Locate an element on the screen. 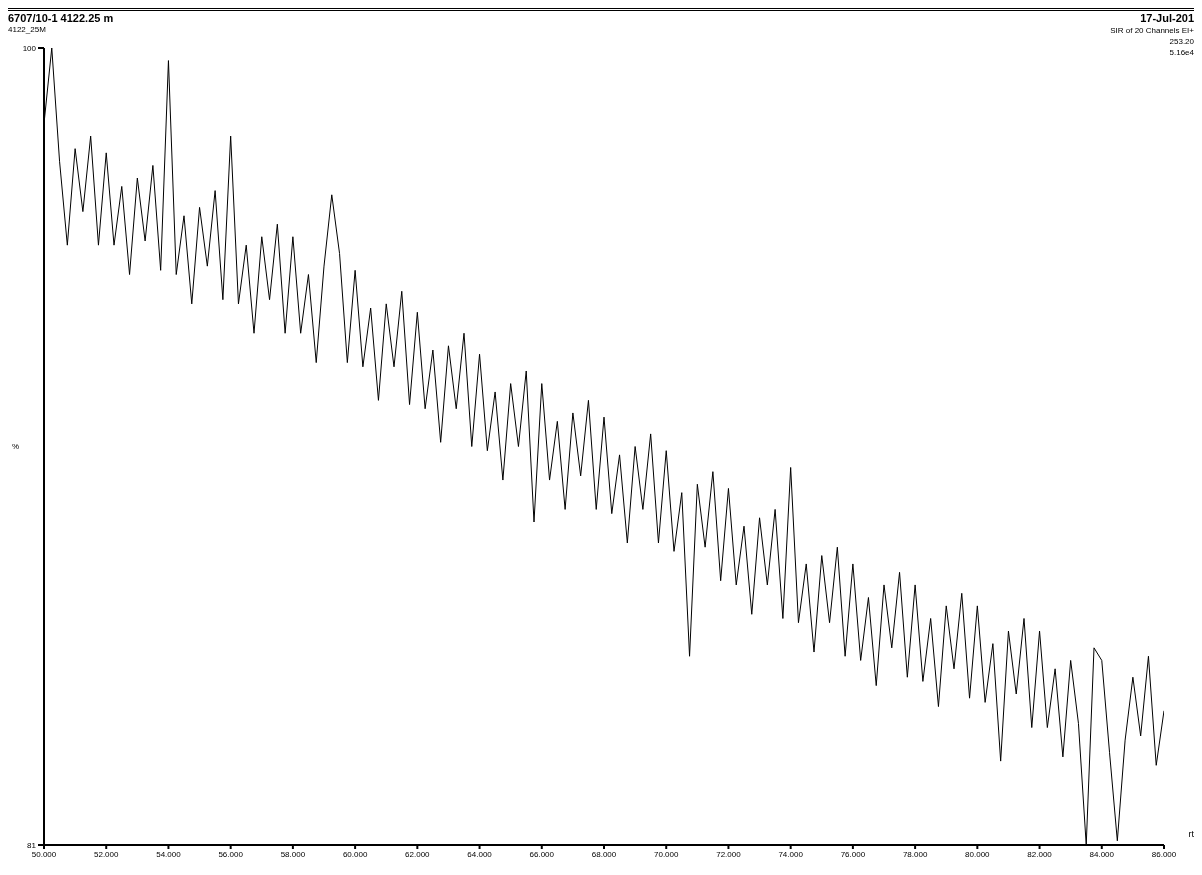 The width and height of the screenshot is (1202, 875). x-tick-label: 66.000 is located at coordinates (542, 854).